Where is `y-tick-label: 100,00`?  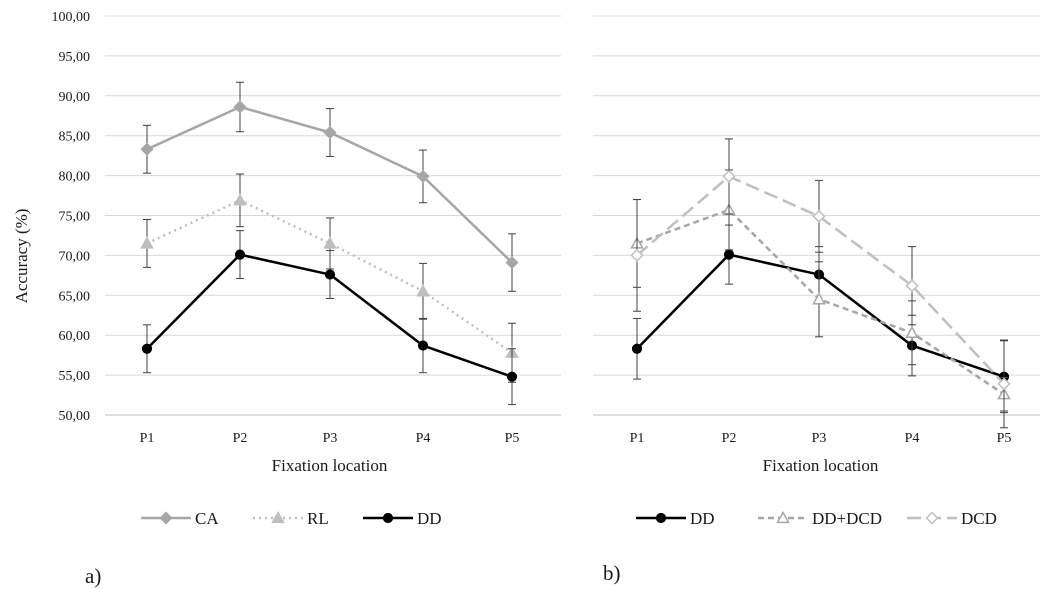
y-tick-label: 100,00 is located at coordinates (71, 17).